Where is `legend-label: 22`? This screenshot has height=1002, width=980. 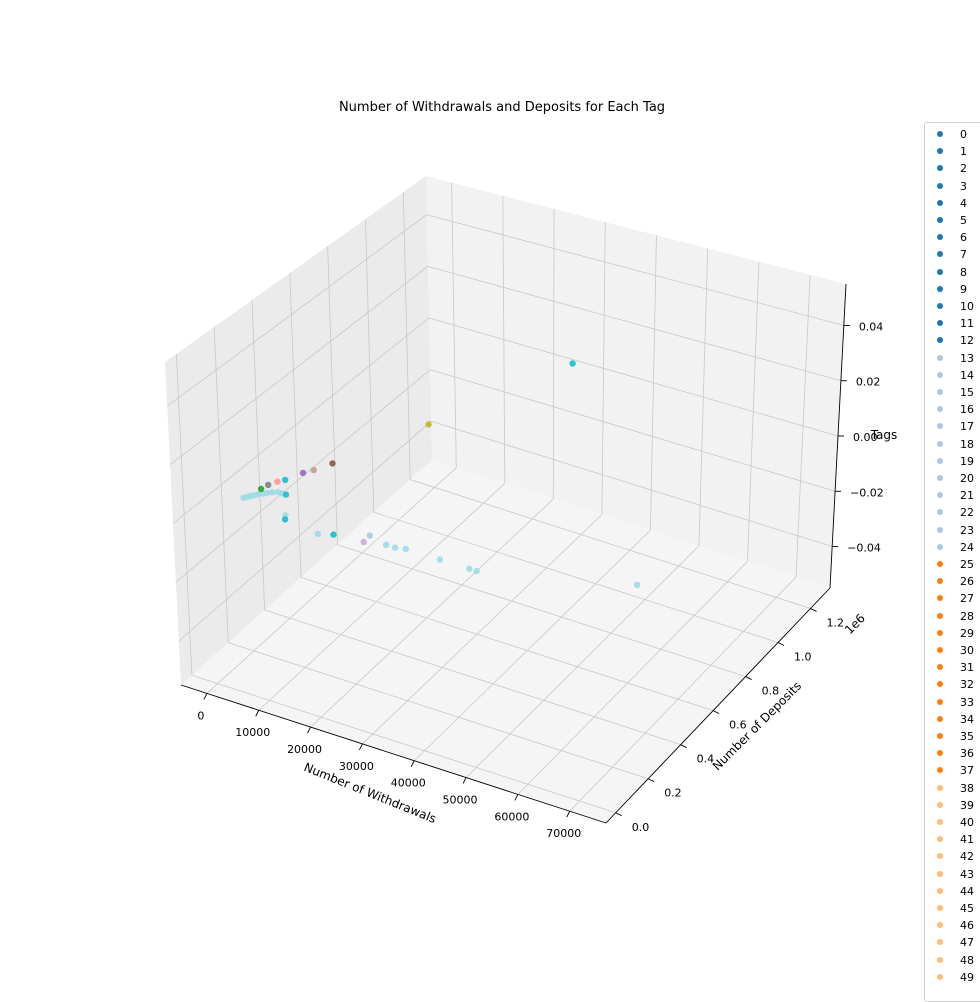
legend-label: 22 is located at coordinates (967, 513).